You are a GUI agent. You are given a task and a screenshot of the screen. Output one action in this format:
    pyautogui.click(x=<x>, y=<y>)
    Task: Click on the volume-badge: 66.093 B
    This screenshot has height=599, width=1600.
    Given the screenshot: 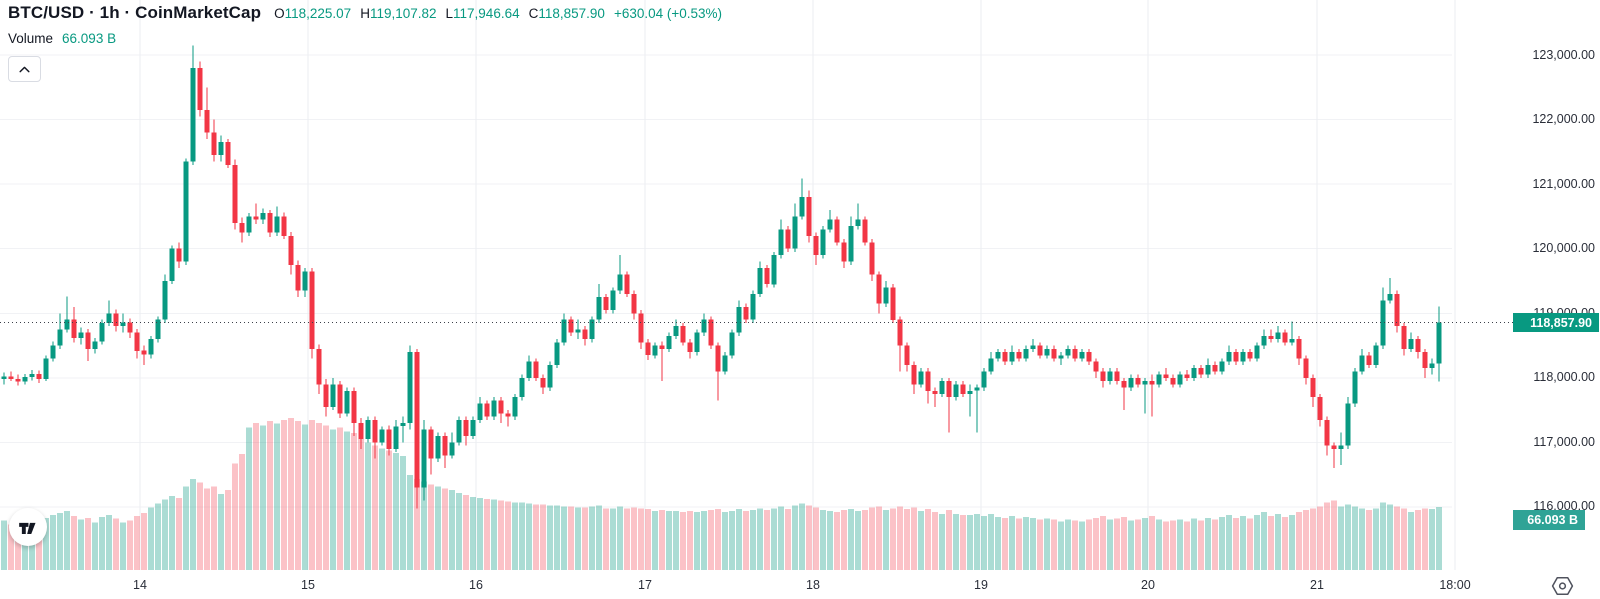 What is the action you would take?
    pyautogui.click(x=1549, y=520)
    